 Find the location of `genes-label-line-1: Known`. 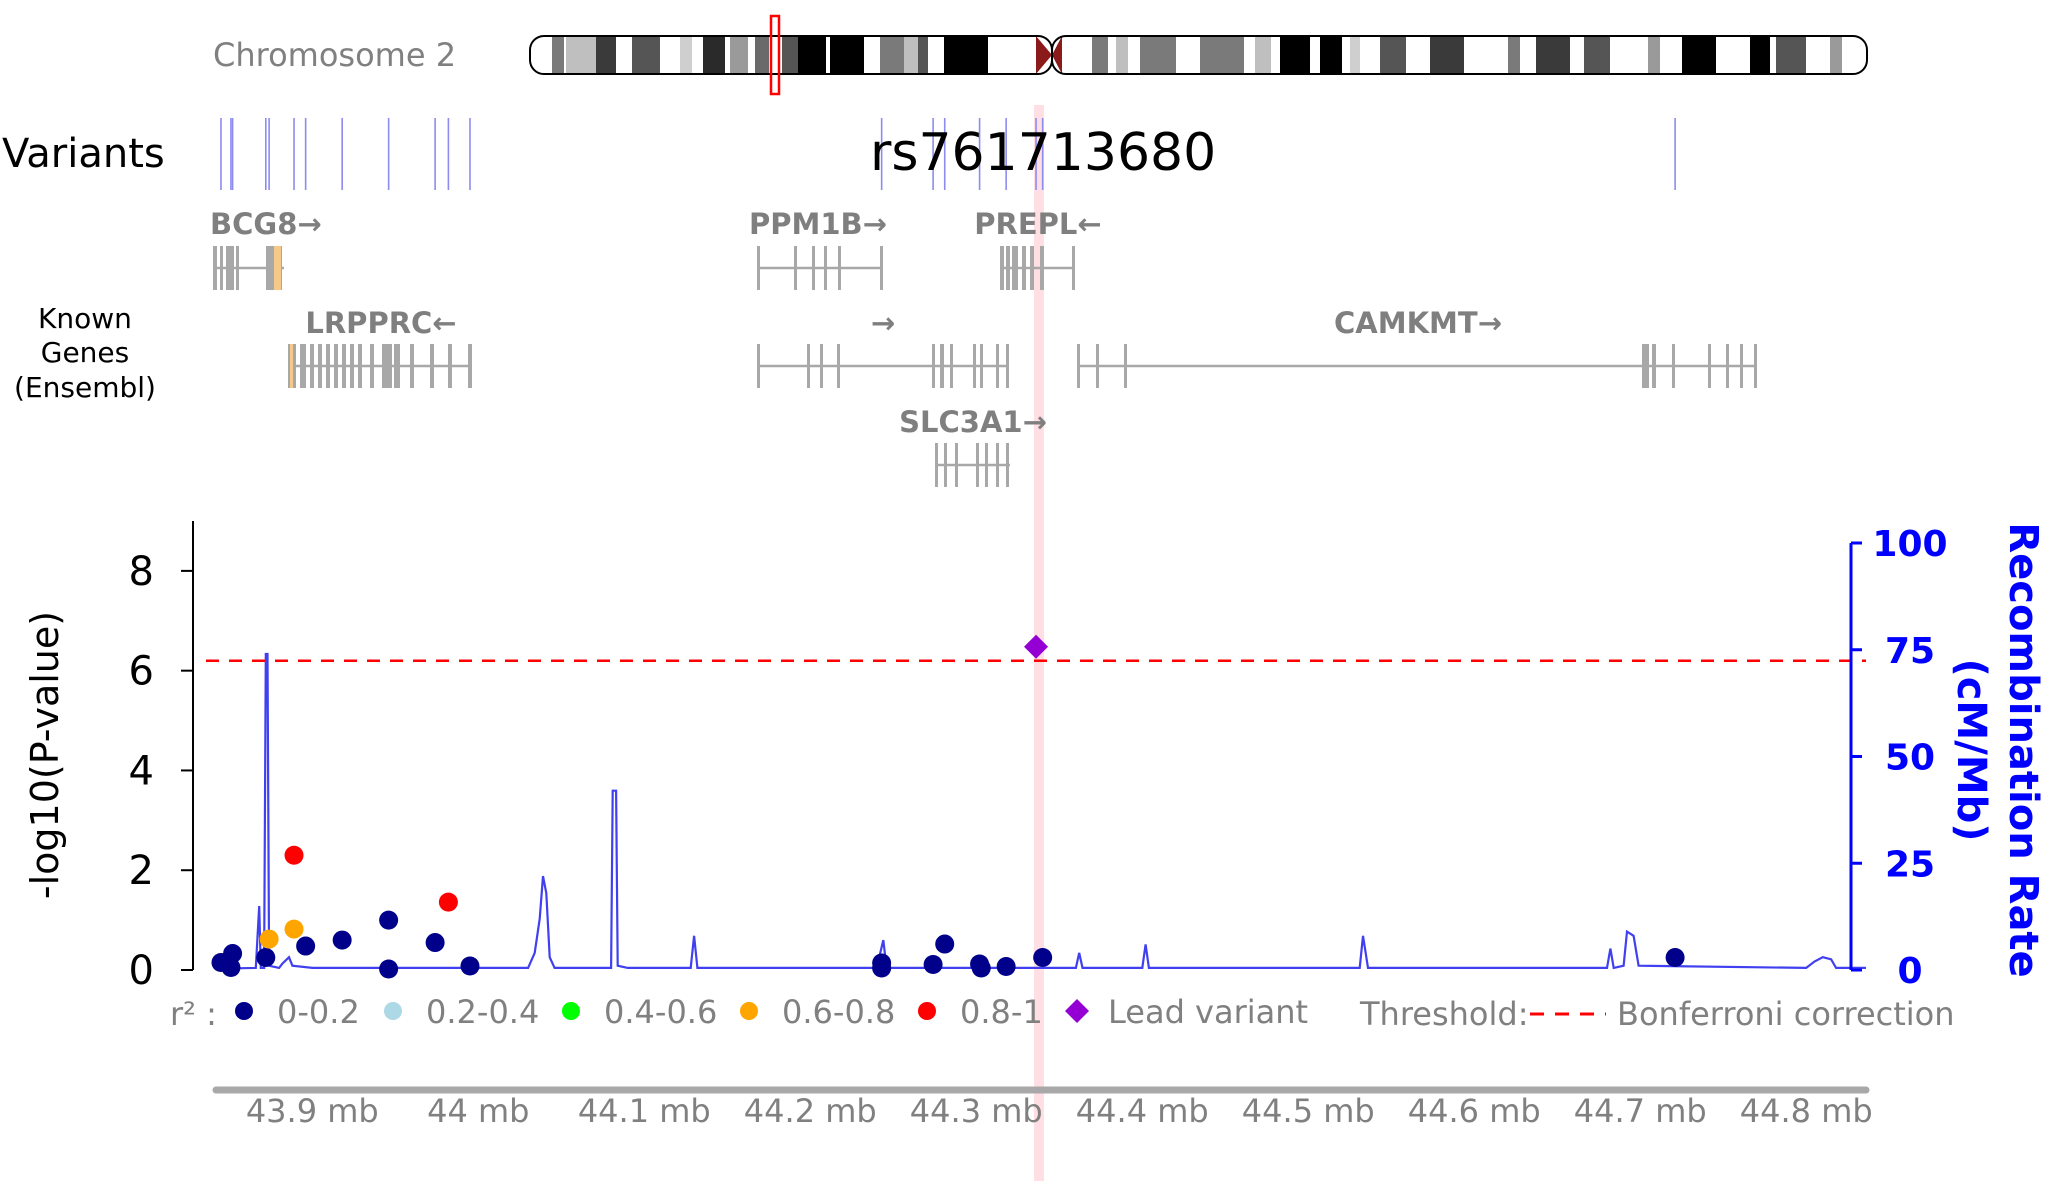

genes-label-line-1: Known is located at coordinates (85, 318).